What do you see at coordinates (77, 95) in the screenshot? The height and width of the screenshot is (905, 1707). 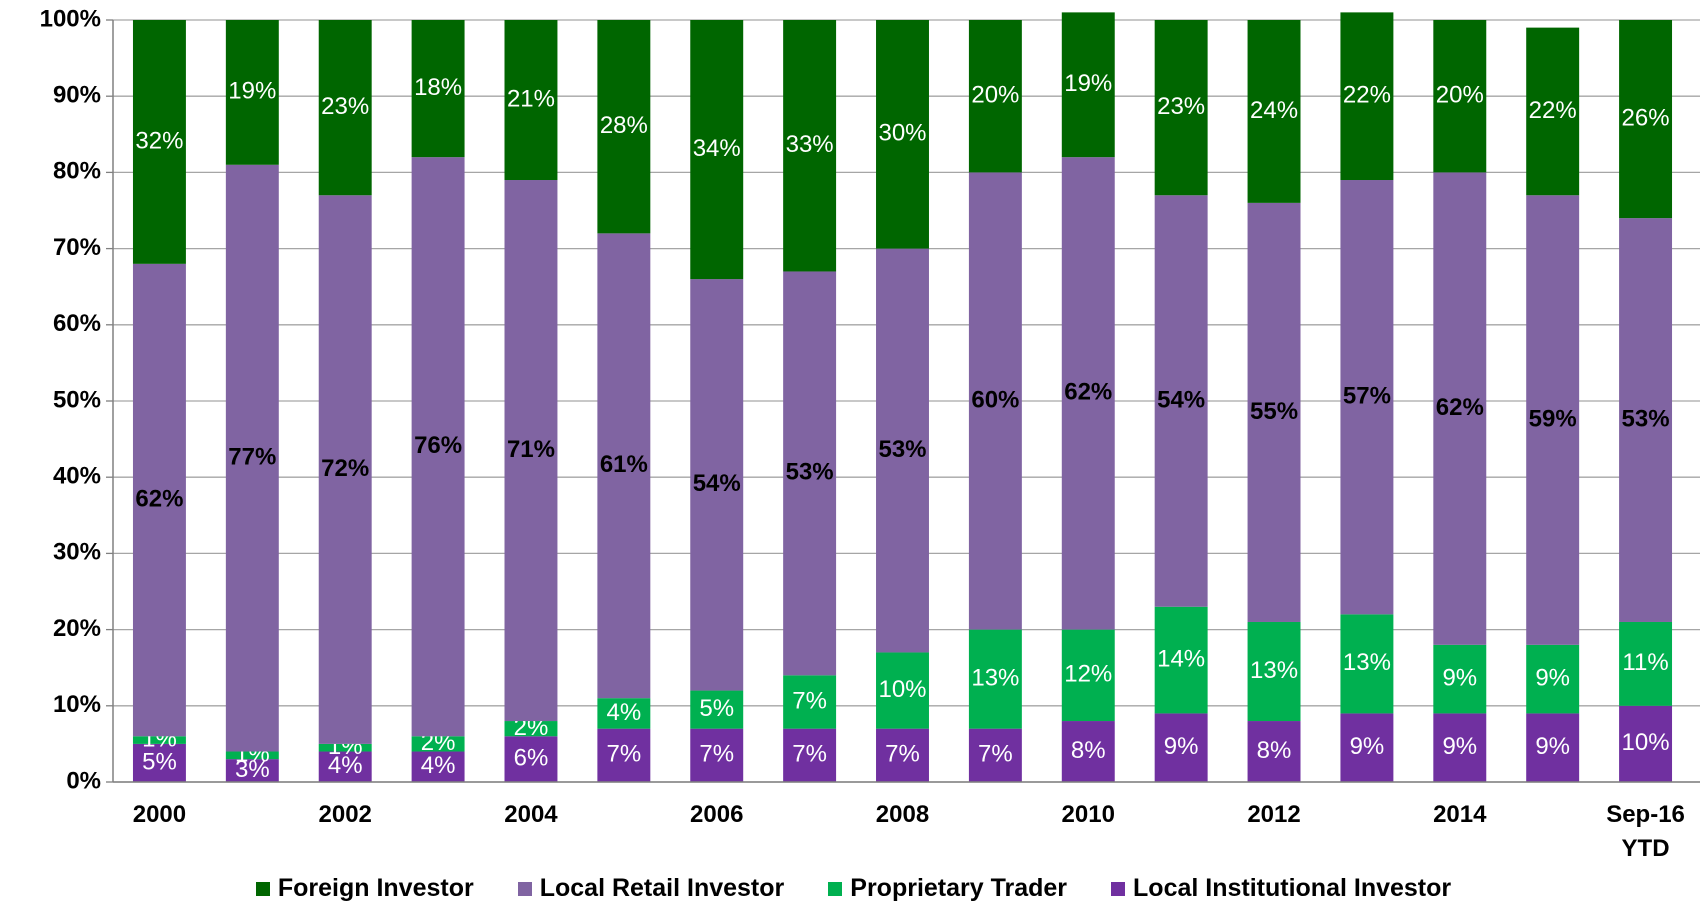 I see `y-tick-label: 90%` at bounding box center [77, 95].